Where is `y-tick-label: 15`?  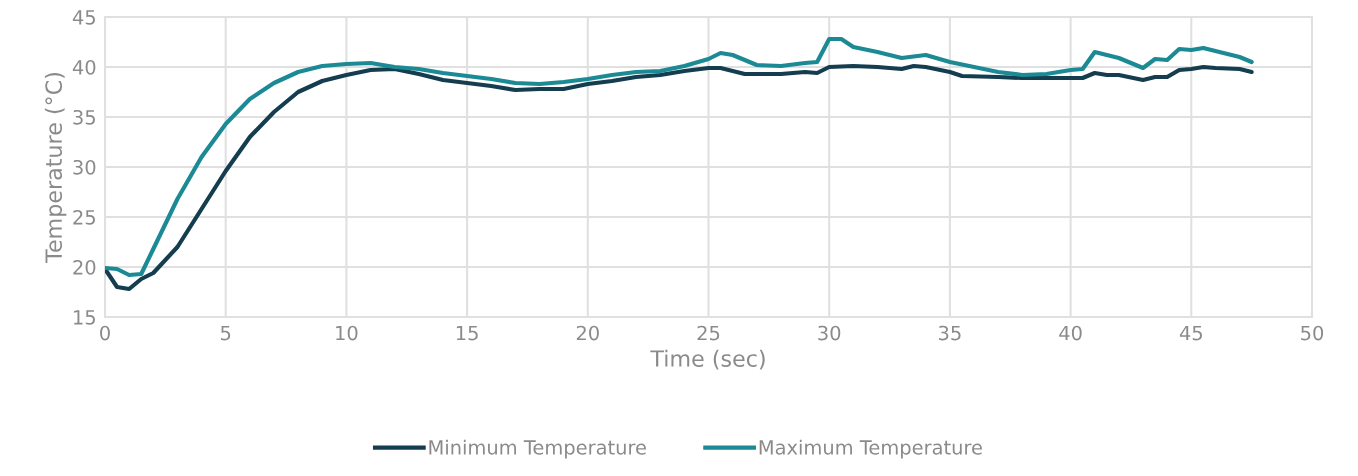 y-tick-label: 15 is located at coordinates (84, 317).